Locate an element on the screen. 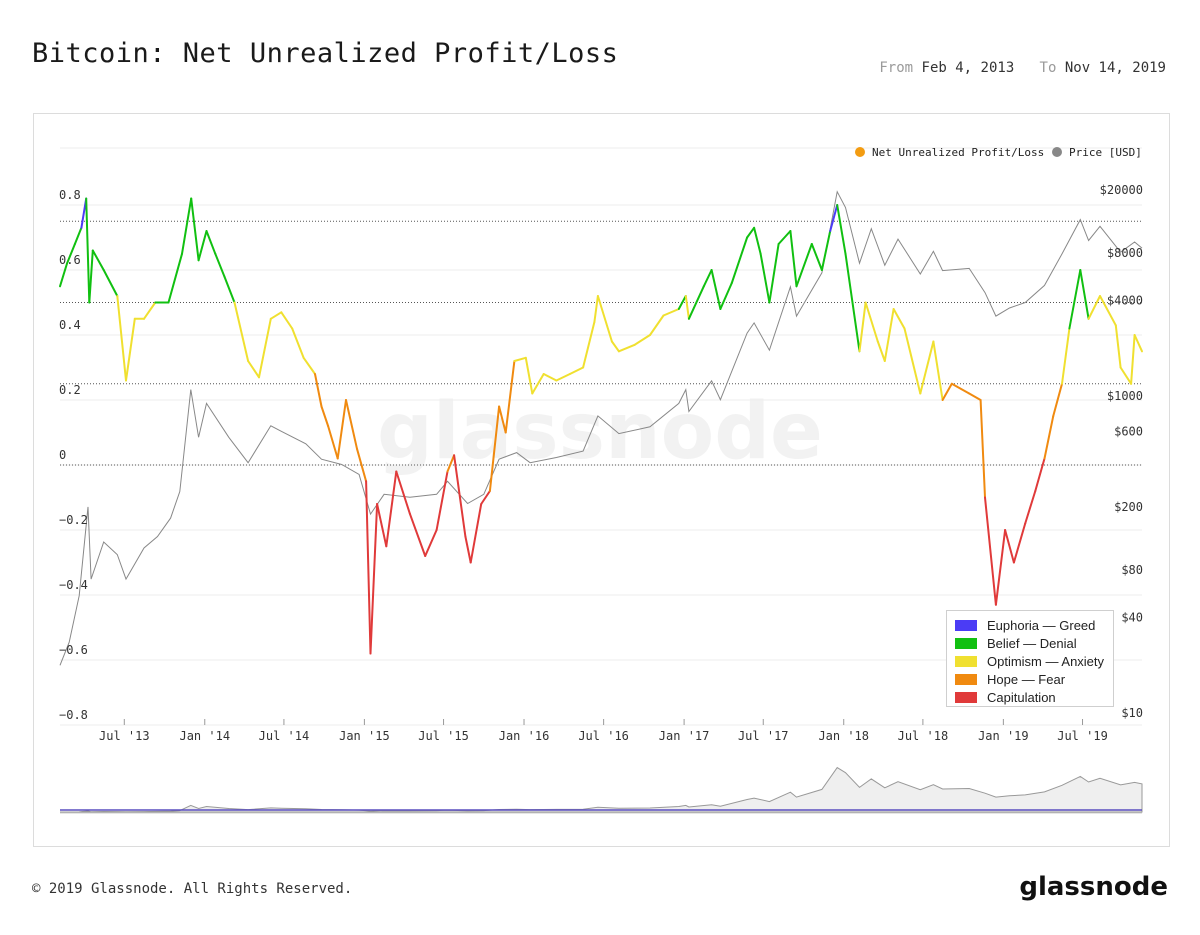 The height and width of the screenshot is (935, 1200). brand-logo: glassnode is located at coordinates (1093, 887).